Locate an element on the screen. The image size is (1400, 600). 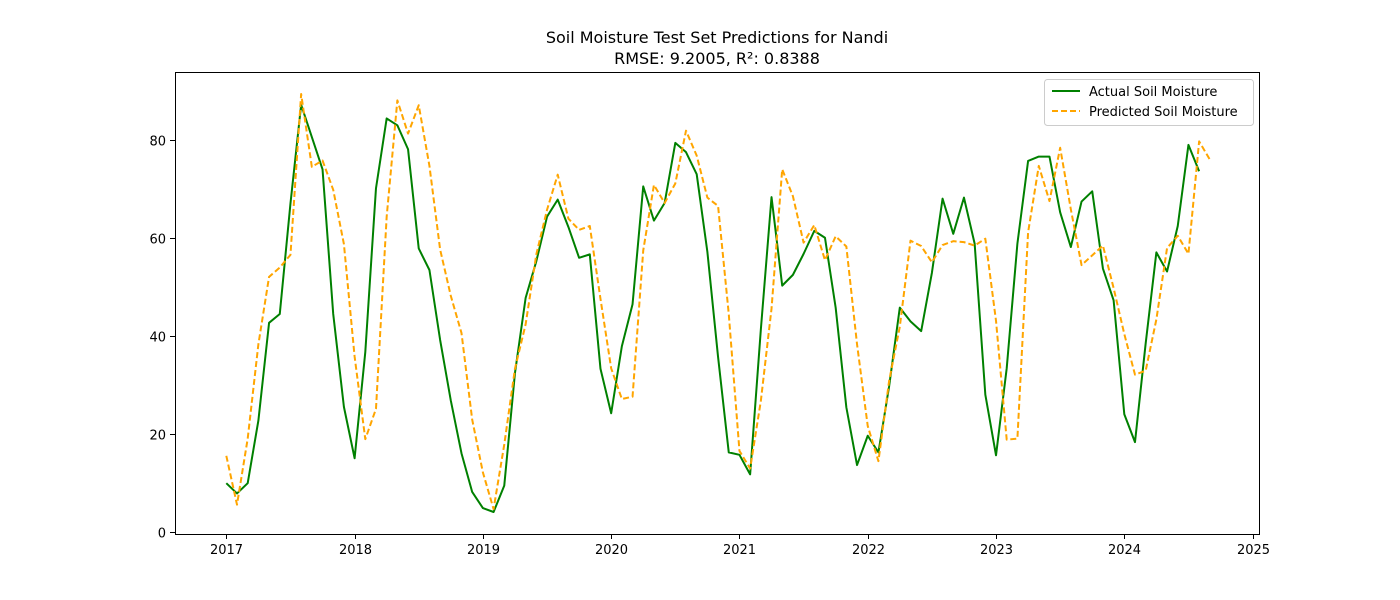
y-tick-label: 0 is located at coordinates (162, 534).